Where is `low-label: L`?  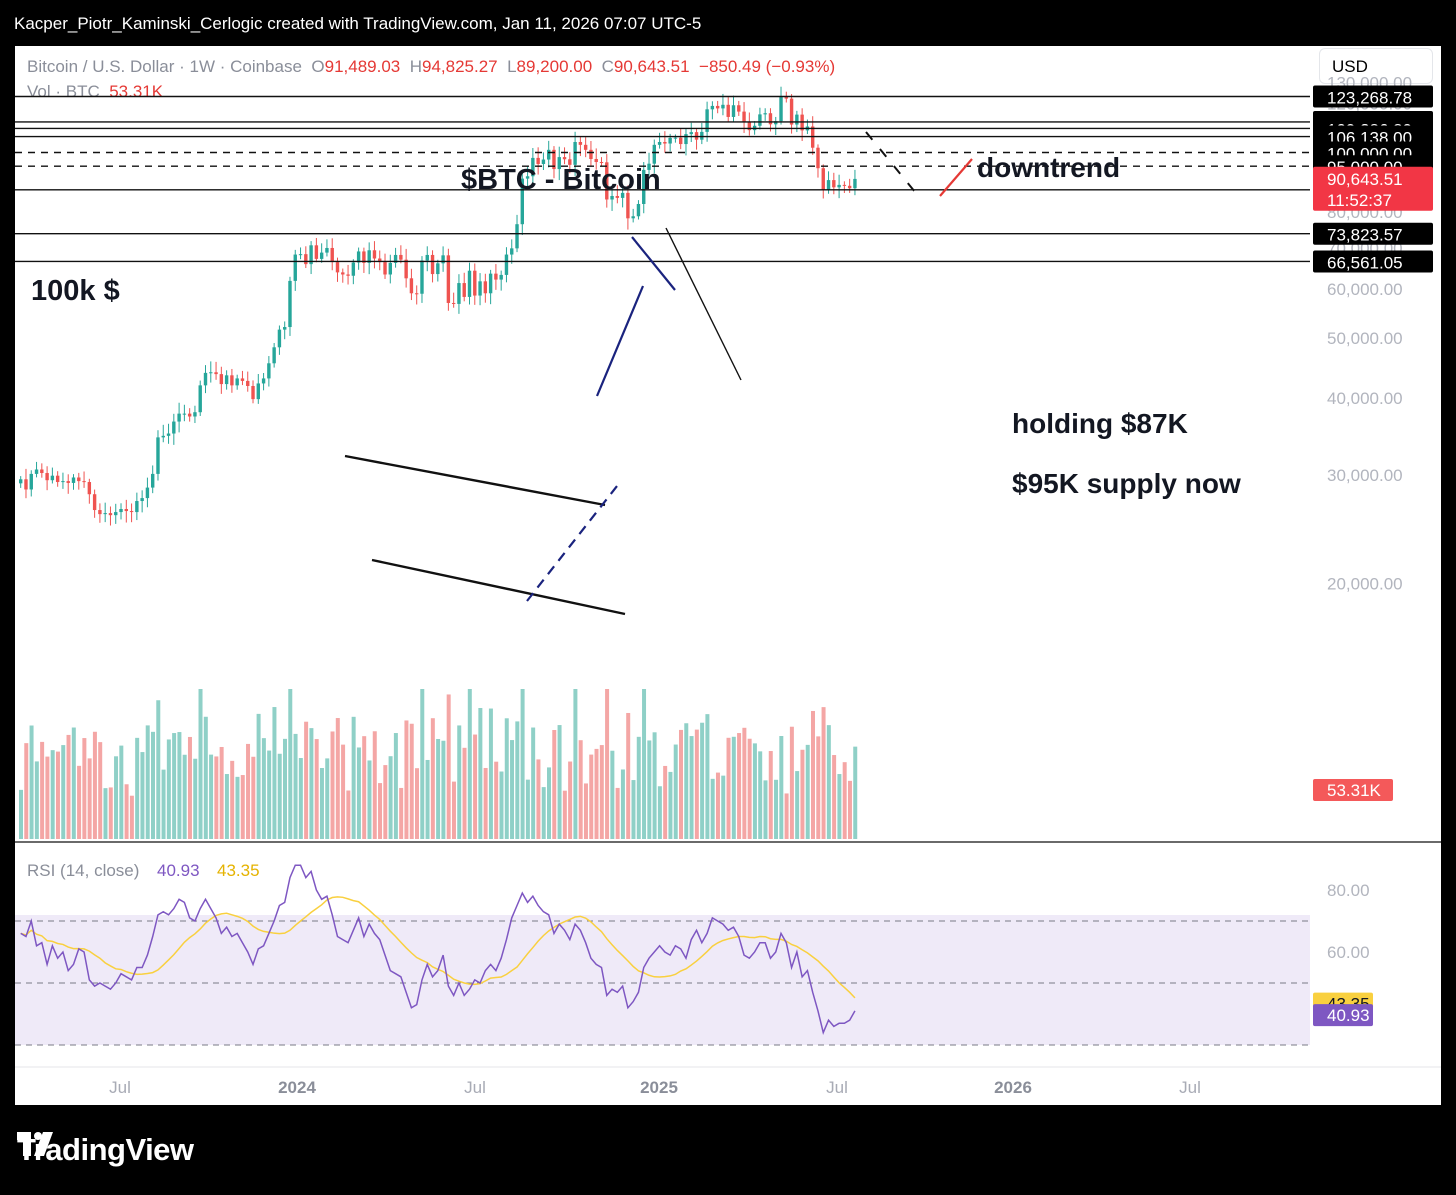 low-label: L is located at coordinates (512, 66).